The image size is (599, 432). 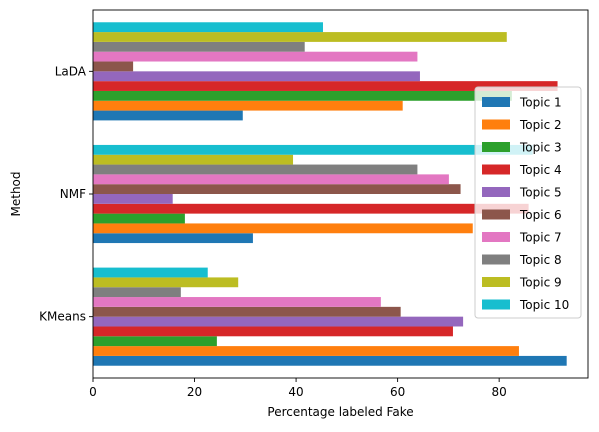 I want to click on y-axis-label: Method, so click(x=16, y=193).